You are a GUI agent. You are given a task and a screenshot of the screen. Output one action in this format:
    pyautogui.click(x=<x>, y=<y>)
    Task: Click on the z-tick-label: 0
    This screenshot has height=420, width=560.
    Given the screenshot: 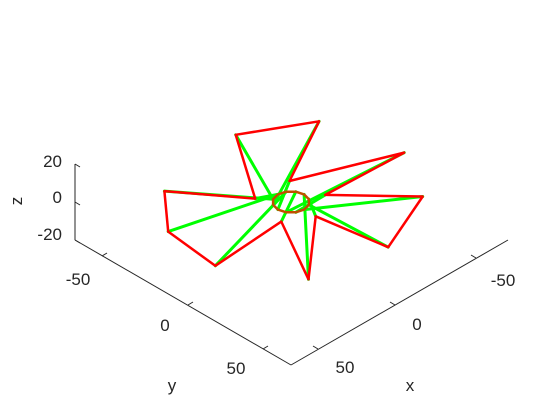 What is the action you would take?
    pyautogui.click(x=57, y=197)
    